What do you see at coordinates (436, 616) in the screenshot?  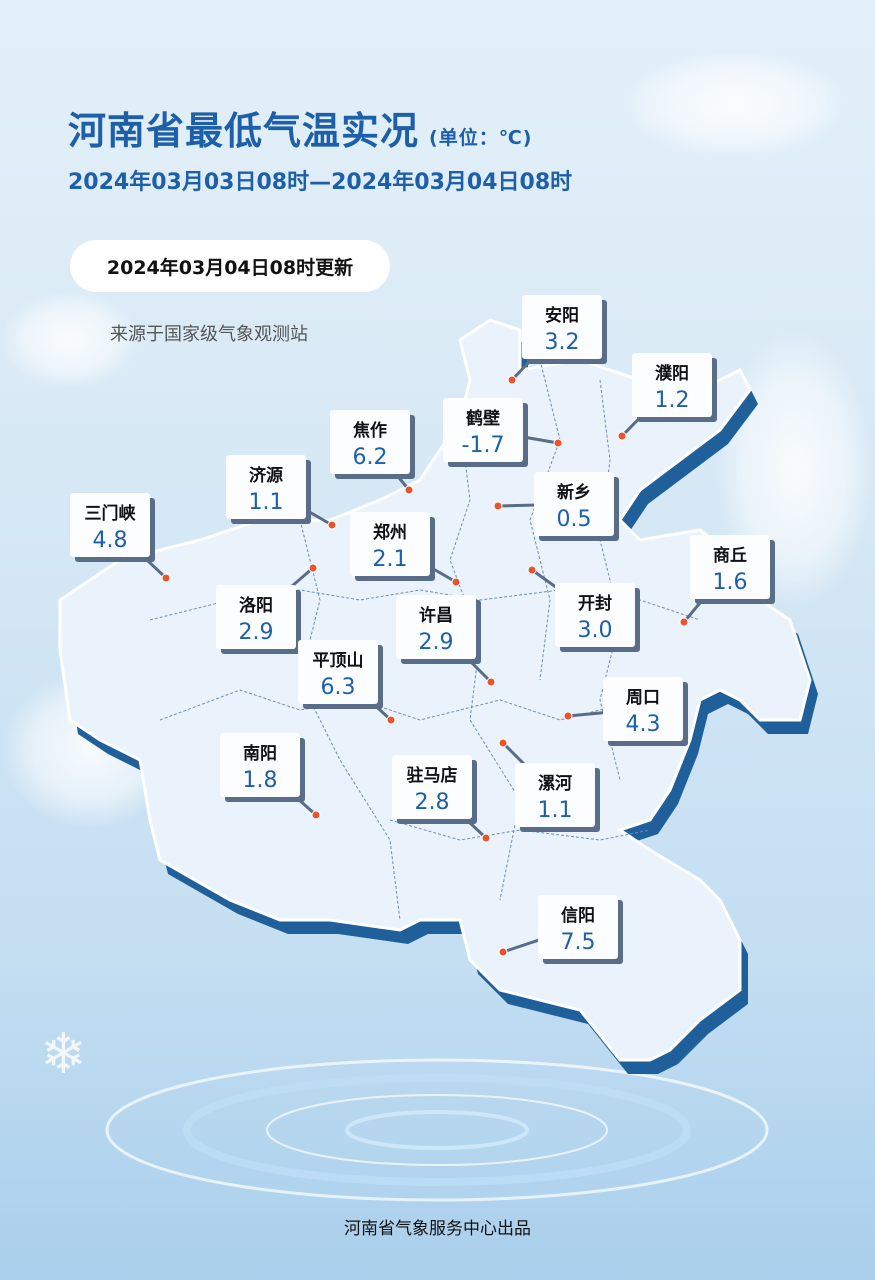 I see `station-name: 许昌` at bounding box center [436, 616].